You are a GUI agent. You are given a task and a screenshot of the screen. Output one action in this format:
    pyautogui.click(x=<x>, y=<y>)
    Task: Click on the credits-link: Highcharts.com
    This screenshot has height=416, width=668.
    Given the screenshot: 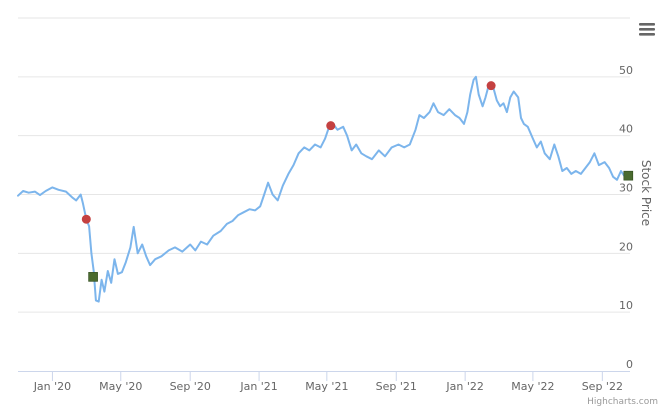 What is the action you would take?
    pyautogui.click(x=622, y=402)
    